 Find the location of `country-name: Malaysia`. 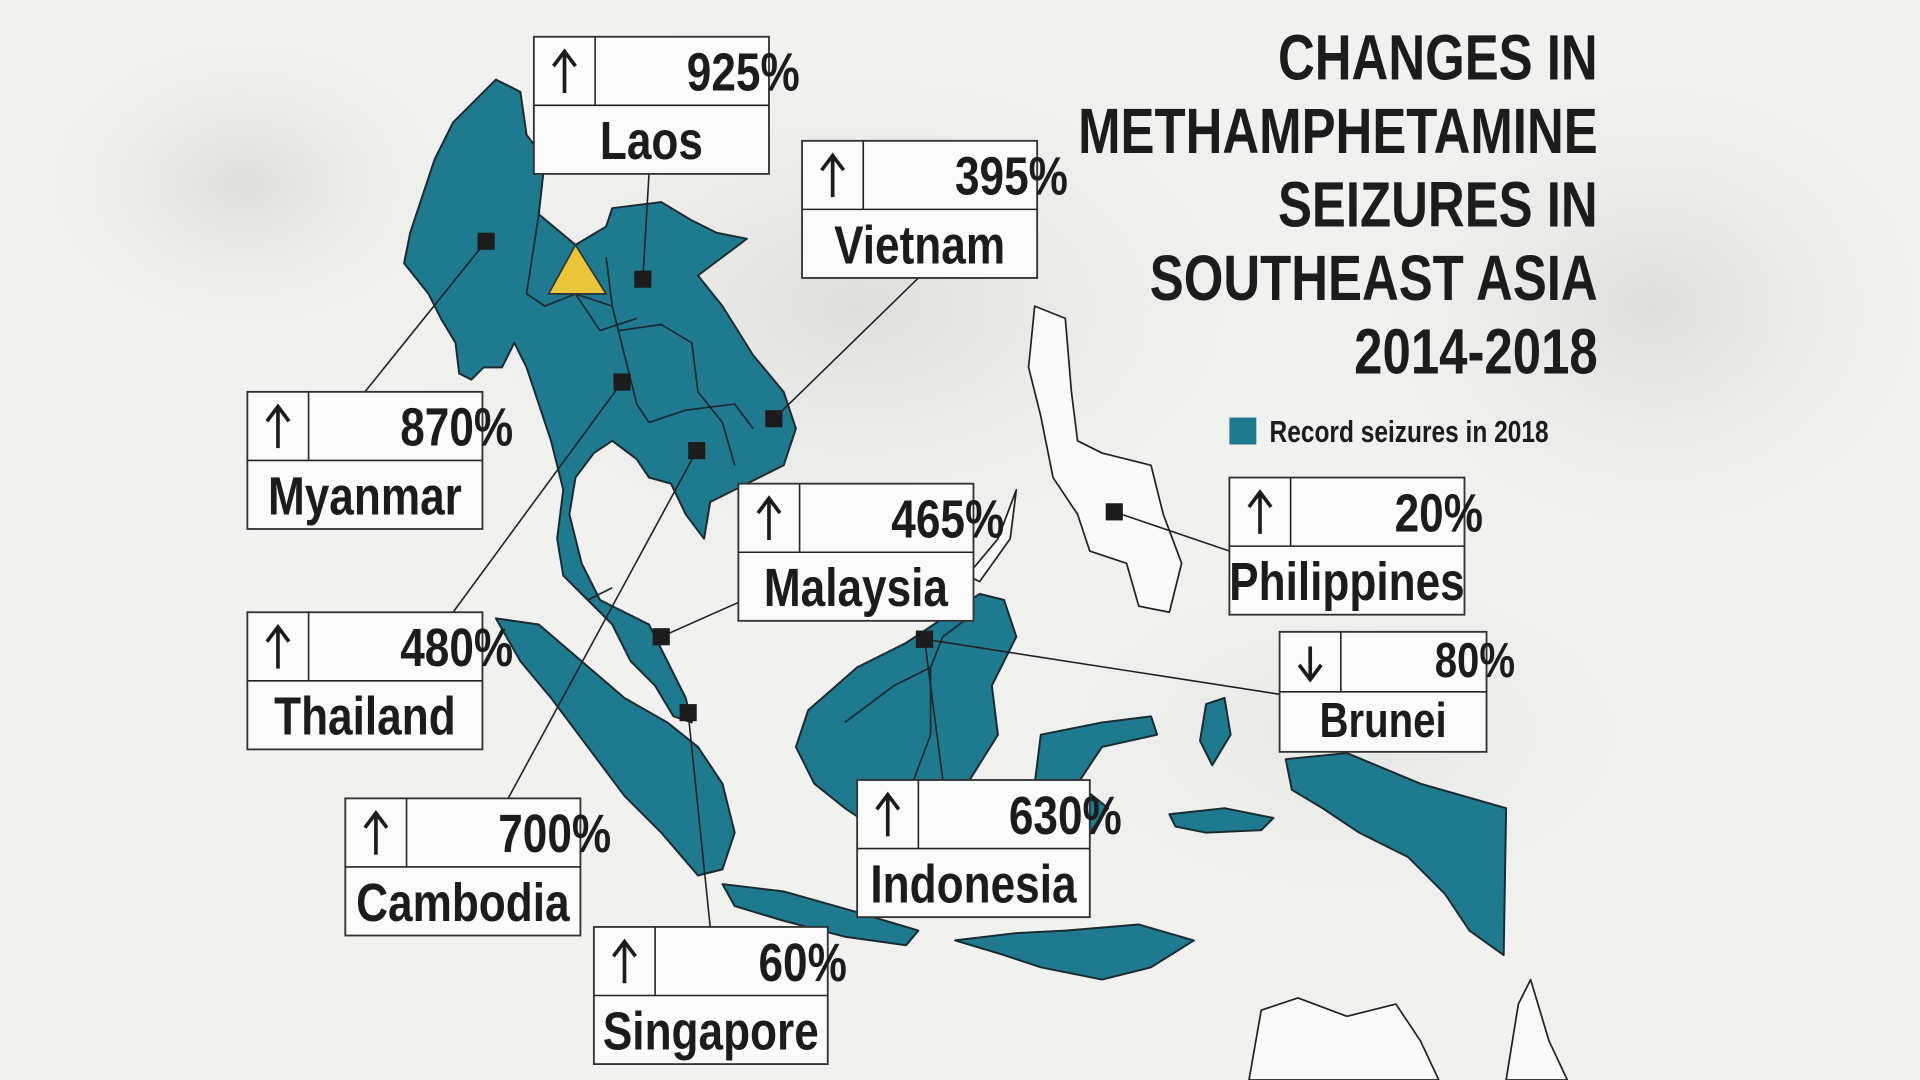

country-name: Malaysia is located at coordinates (856, 588).